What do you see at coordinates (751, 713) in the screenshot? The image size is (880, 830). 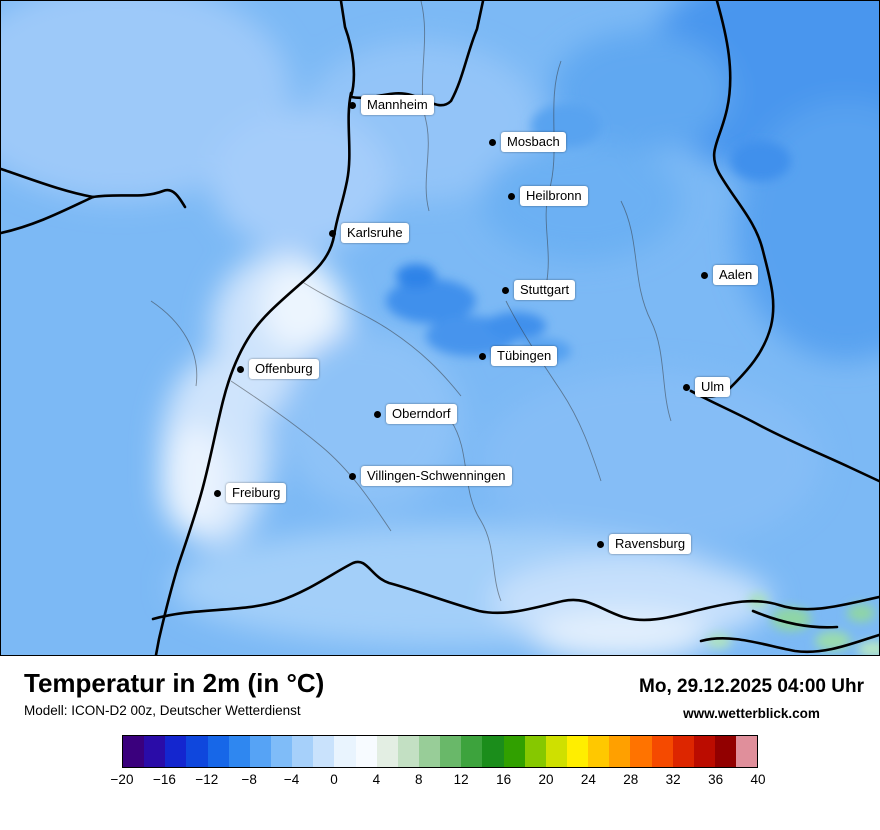 I see `website-text: www.wetterblick.com` at bounding box center [751, 713].